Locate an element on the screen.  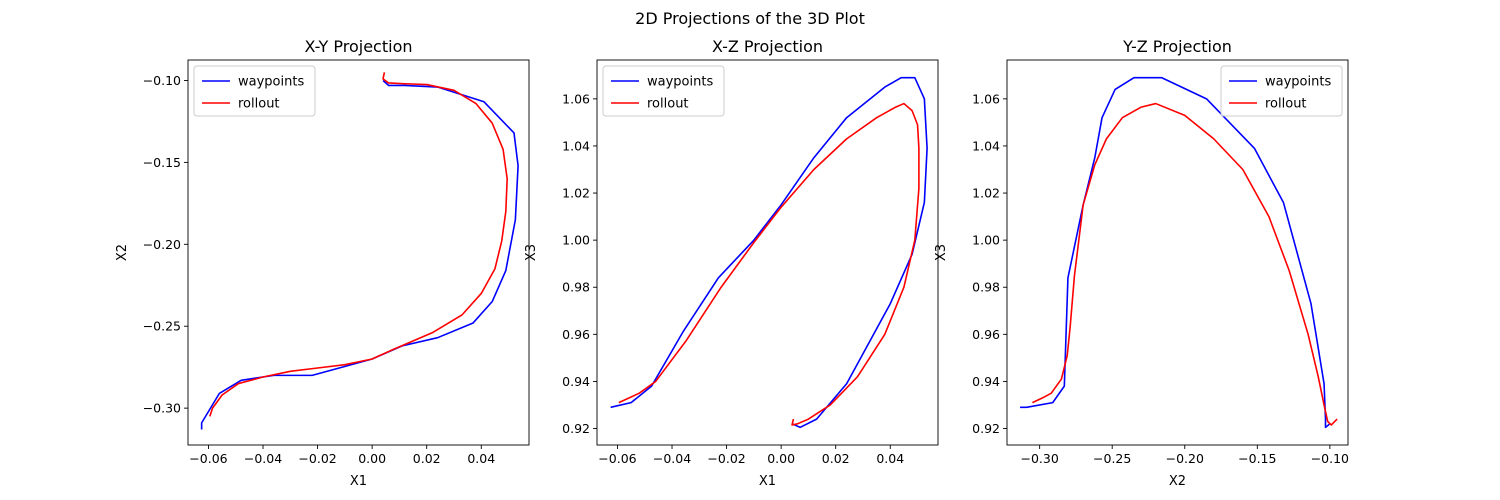
x-axis-label: X2 is located at coordinates (1177, 481).